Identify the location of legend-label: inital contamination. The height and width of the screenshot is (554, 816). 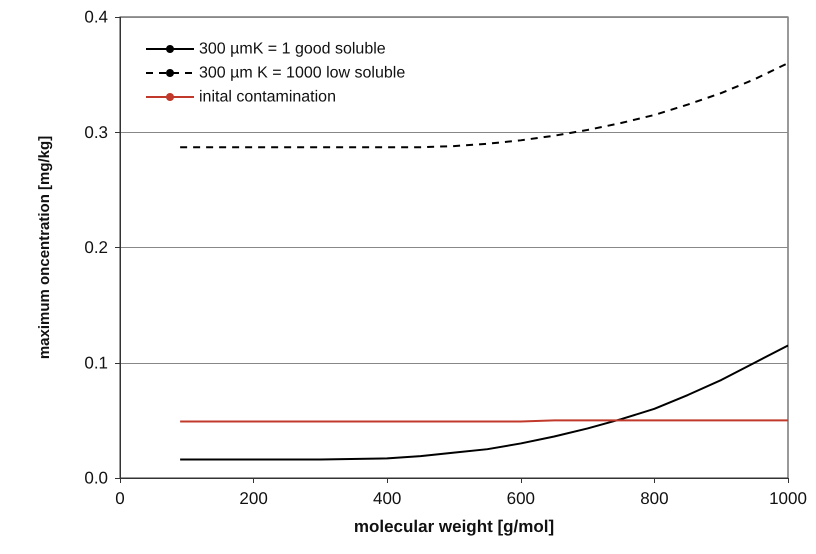
(267, 97).